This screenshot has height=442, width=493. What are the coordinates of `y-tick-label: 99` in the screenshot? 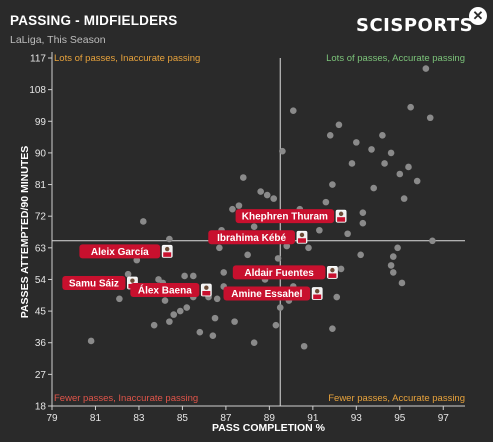 It's located at (41, 122).